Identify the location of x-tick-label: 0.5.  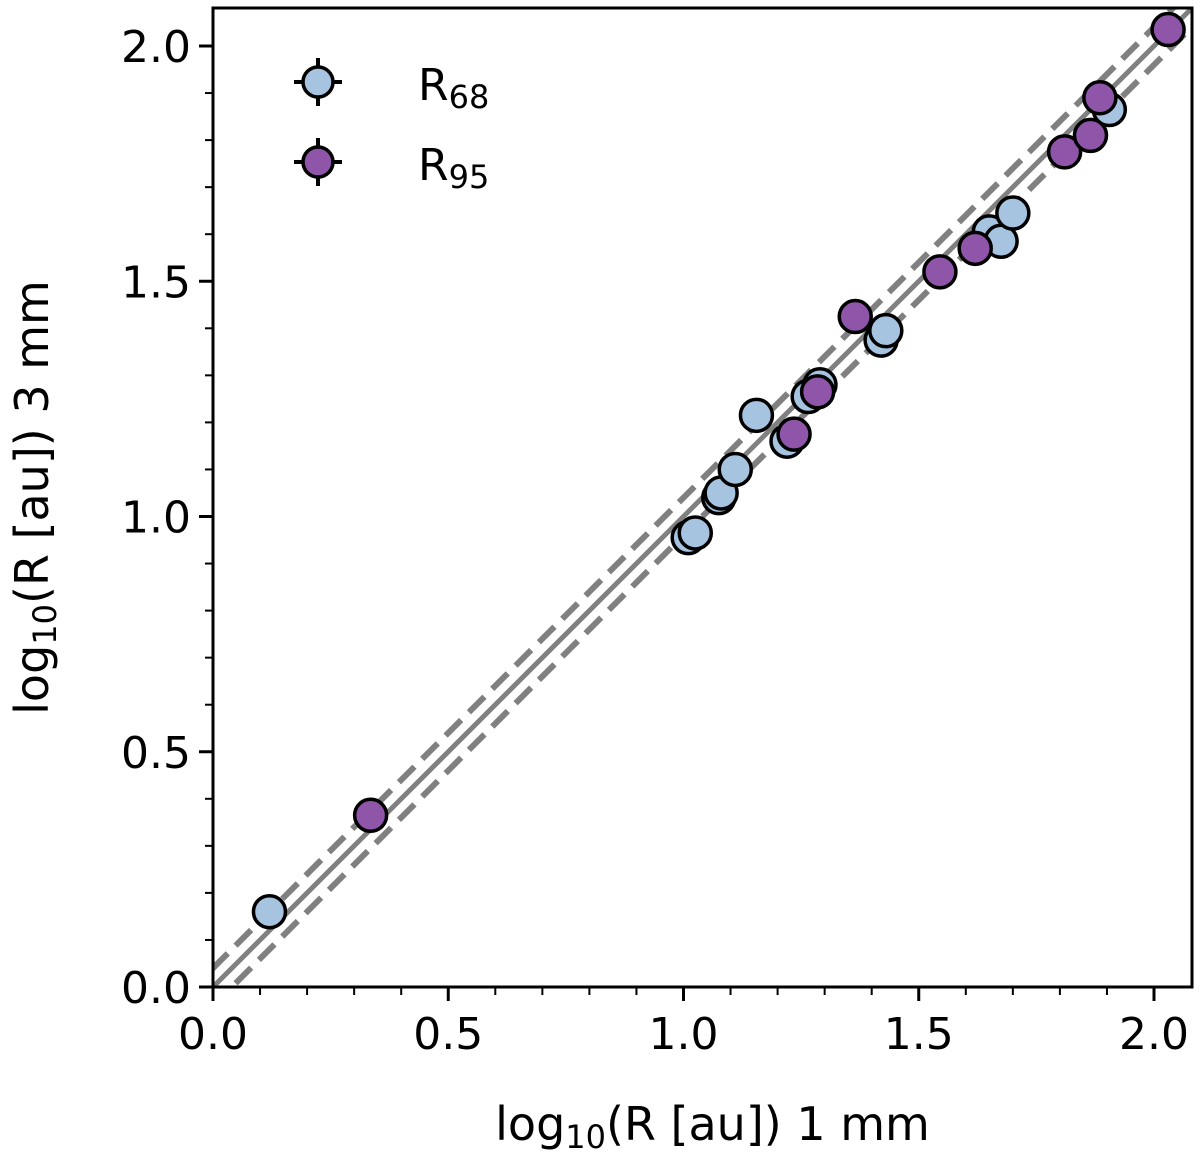
(448, 1034).